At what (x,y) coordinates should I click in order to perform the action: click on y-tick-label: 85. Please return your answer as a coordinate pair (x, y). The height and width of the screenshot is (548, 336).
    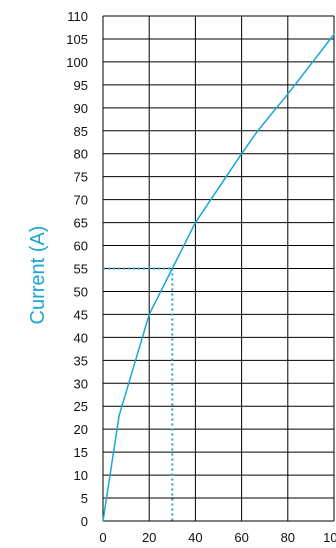
    Looking at the image, I should click on (81, 131).